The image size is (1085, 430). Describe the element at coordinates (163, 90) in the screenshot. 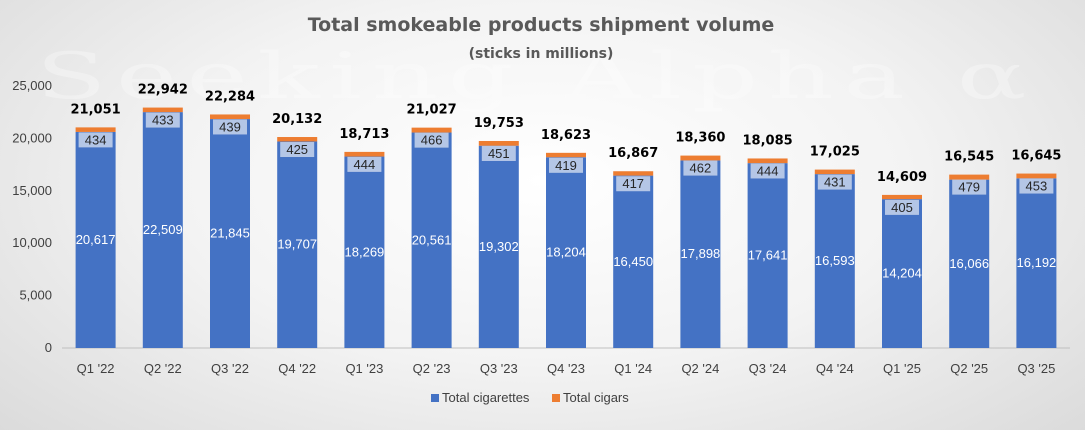

I see `data-label-total: 22,942` at that location.